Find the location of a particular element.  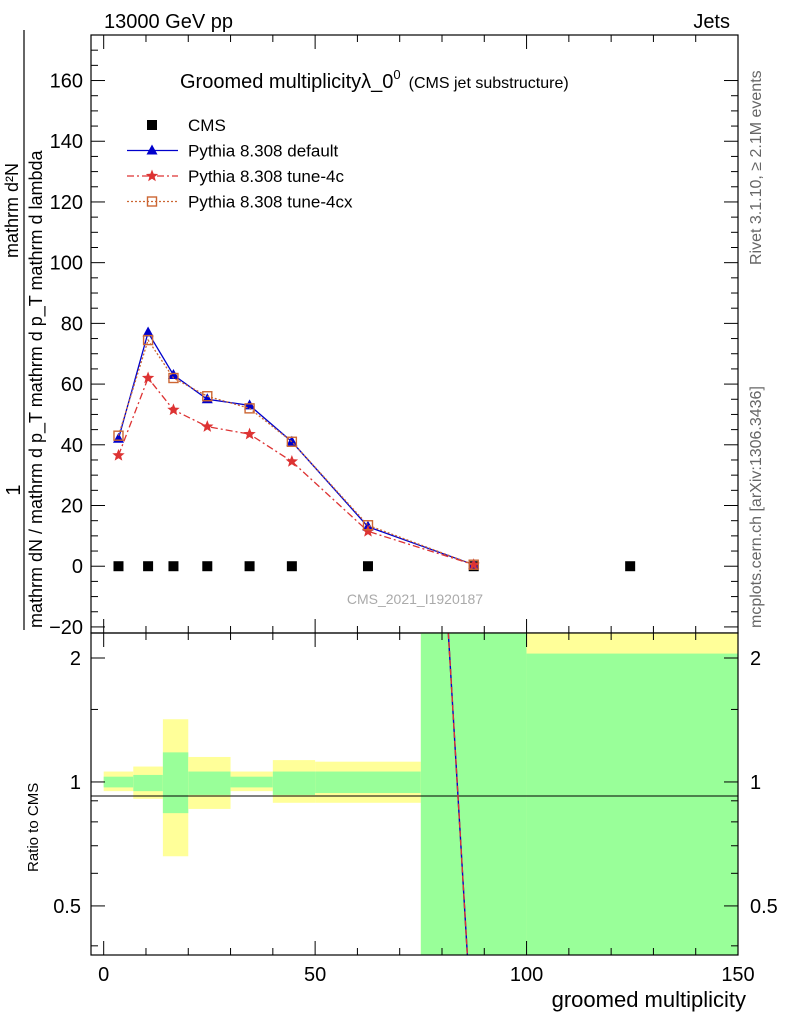

legend-item-tune-4c: Pythia 8.308 tune-4c is located at coordinates (235, 176).